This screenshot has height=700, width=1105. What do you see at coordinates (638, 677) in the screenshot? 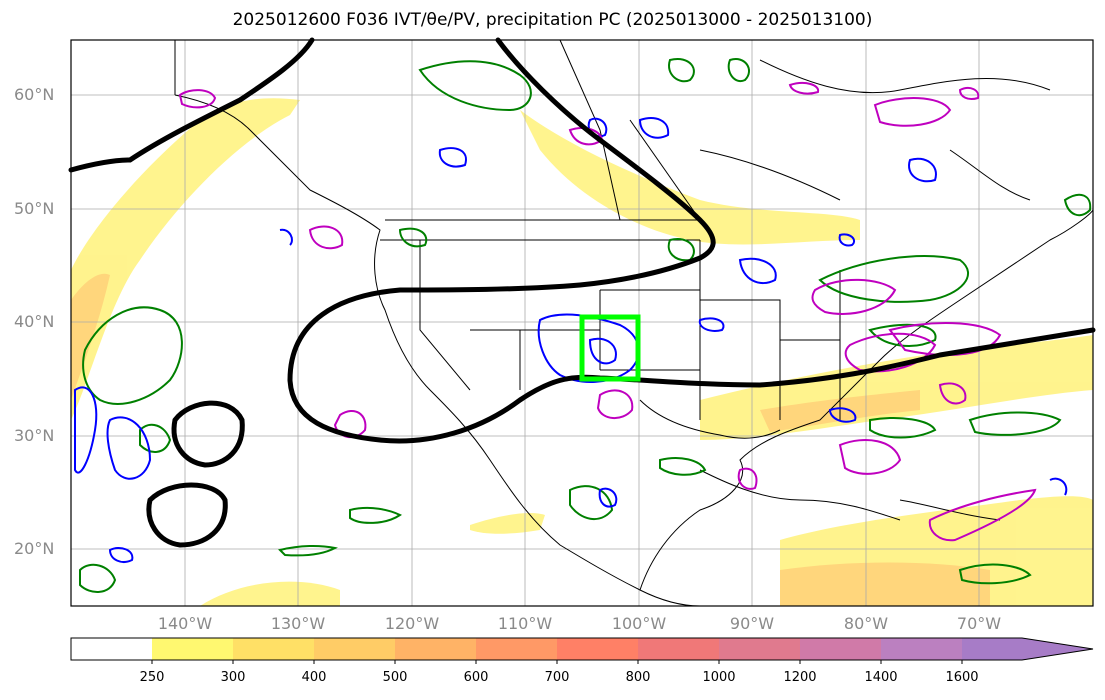
I see `colorbar-tick-label: 800` at bounding box center [638, 677].